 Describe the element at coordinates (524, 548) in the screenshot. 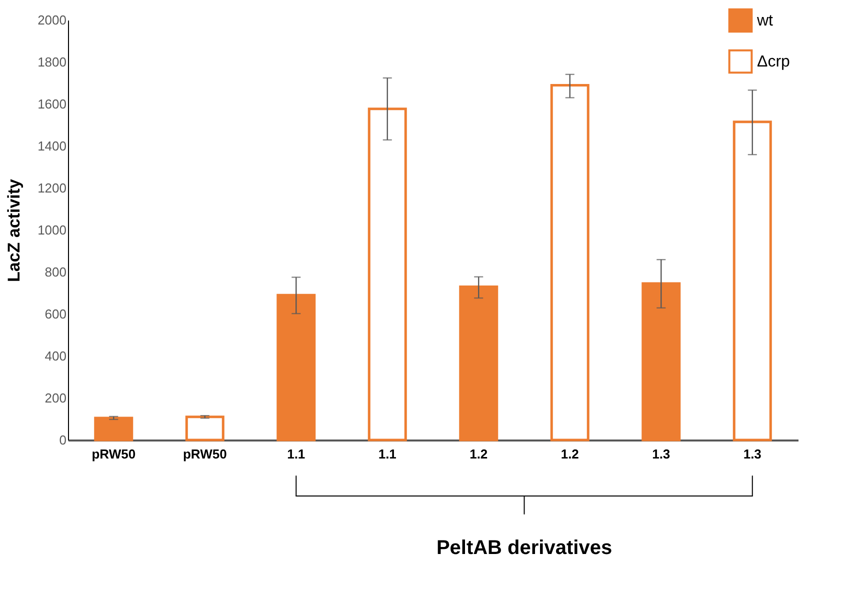

I see `x-axis-title: PeltAB derivatives` at that location.